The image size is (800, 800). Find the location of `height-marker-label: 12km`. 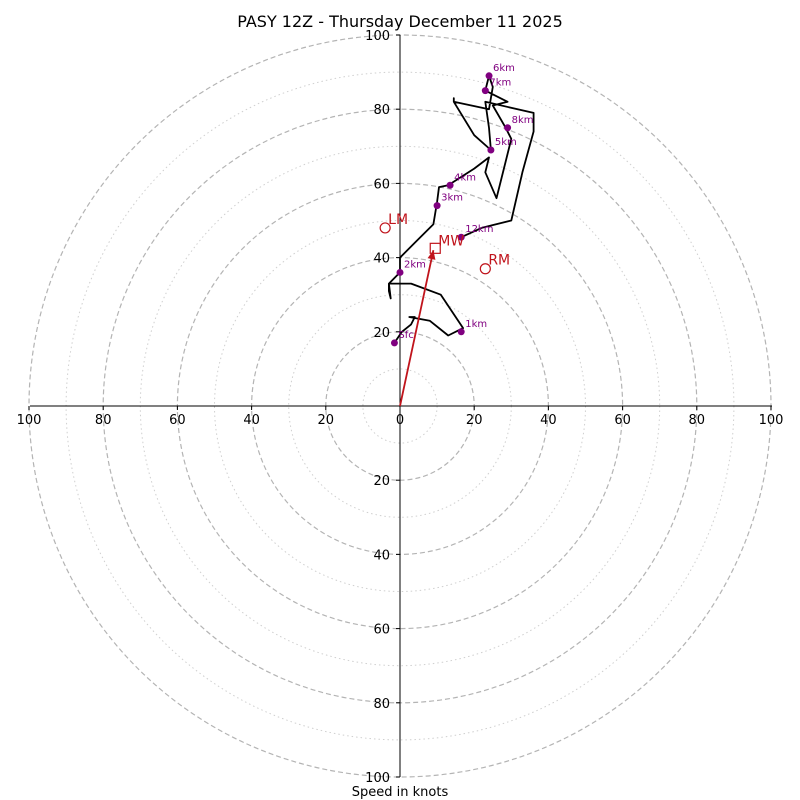

height-marker-label: 12km is located at coordinates (479, 229).